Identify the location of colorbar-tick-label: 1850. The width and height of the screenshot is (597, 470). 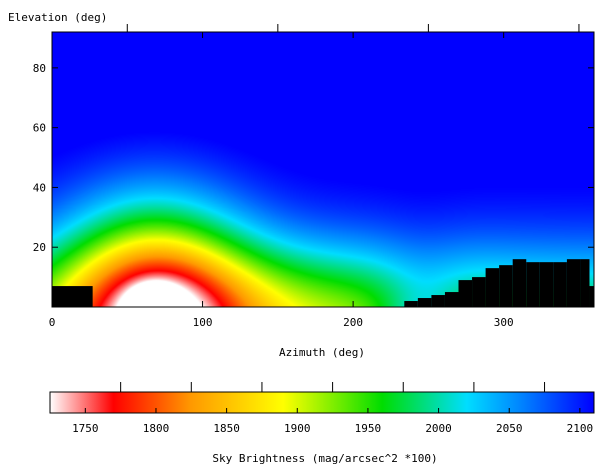
(226, 428).